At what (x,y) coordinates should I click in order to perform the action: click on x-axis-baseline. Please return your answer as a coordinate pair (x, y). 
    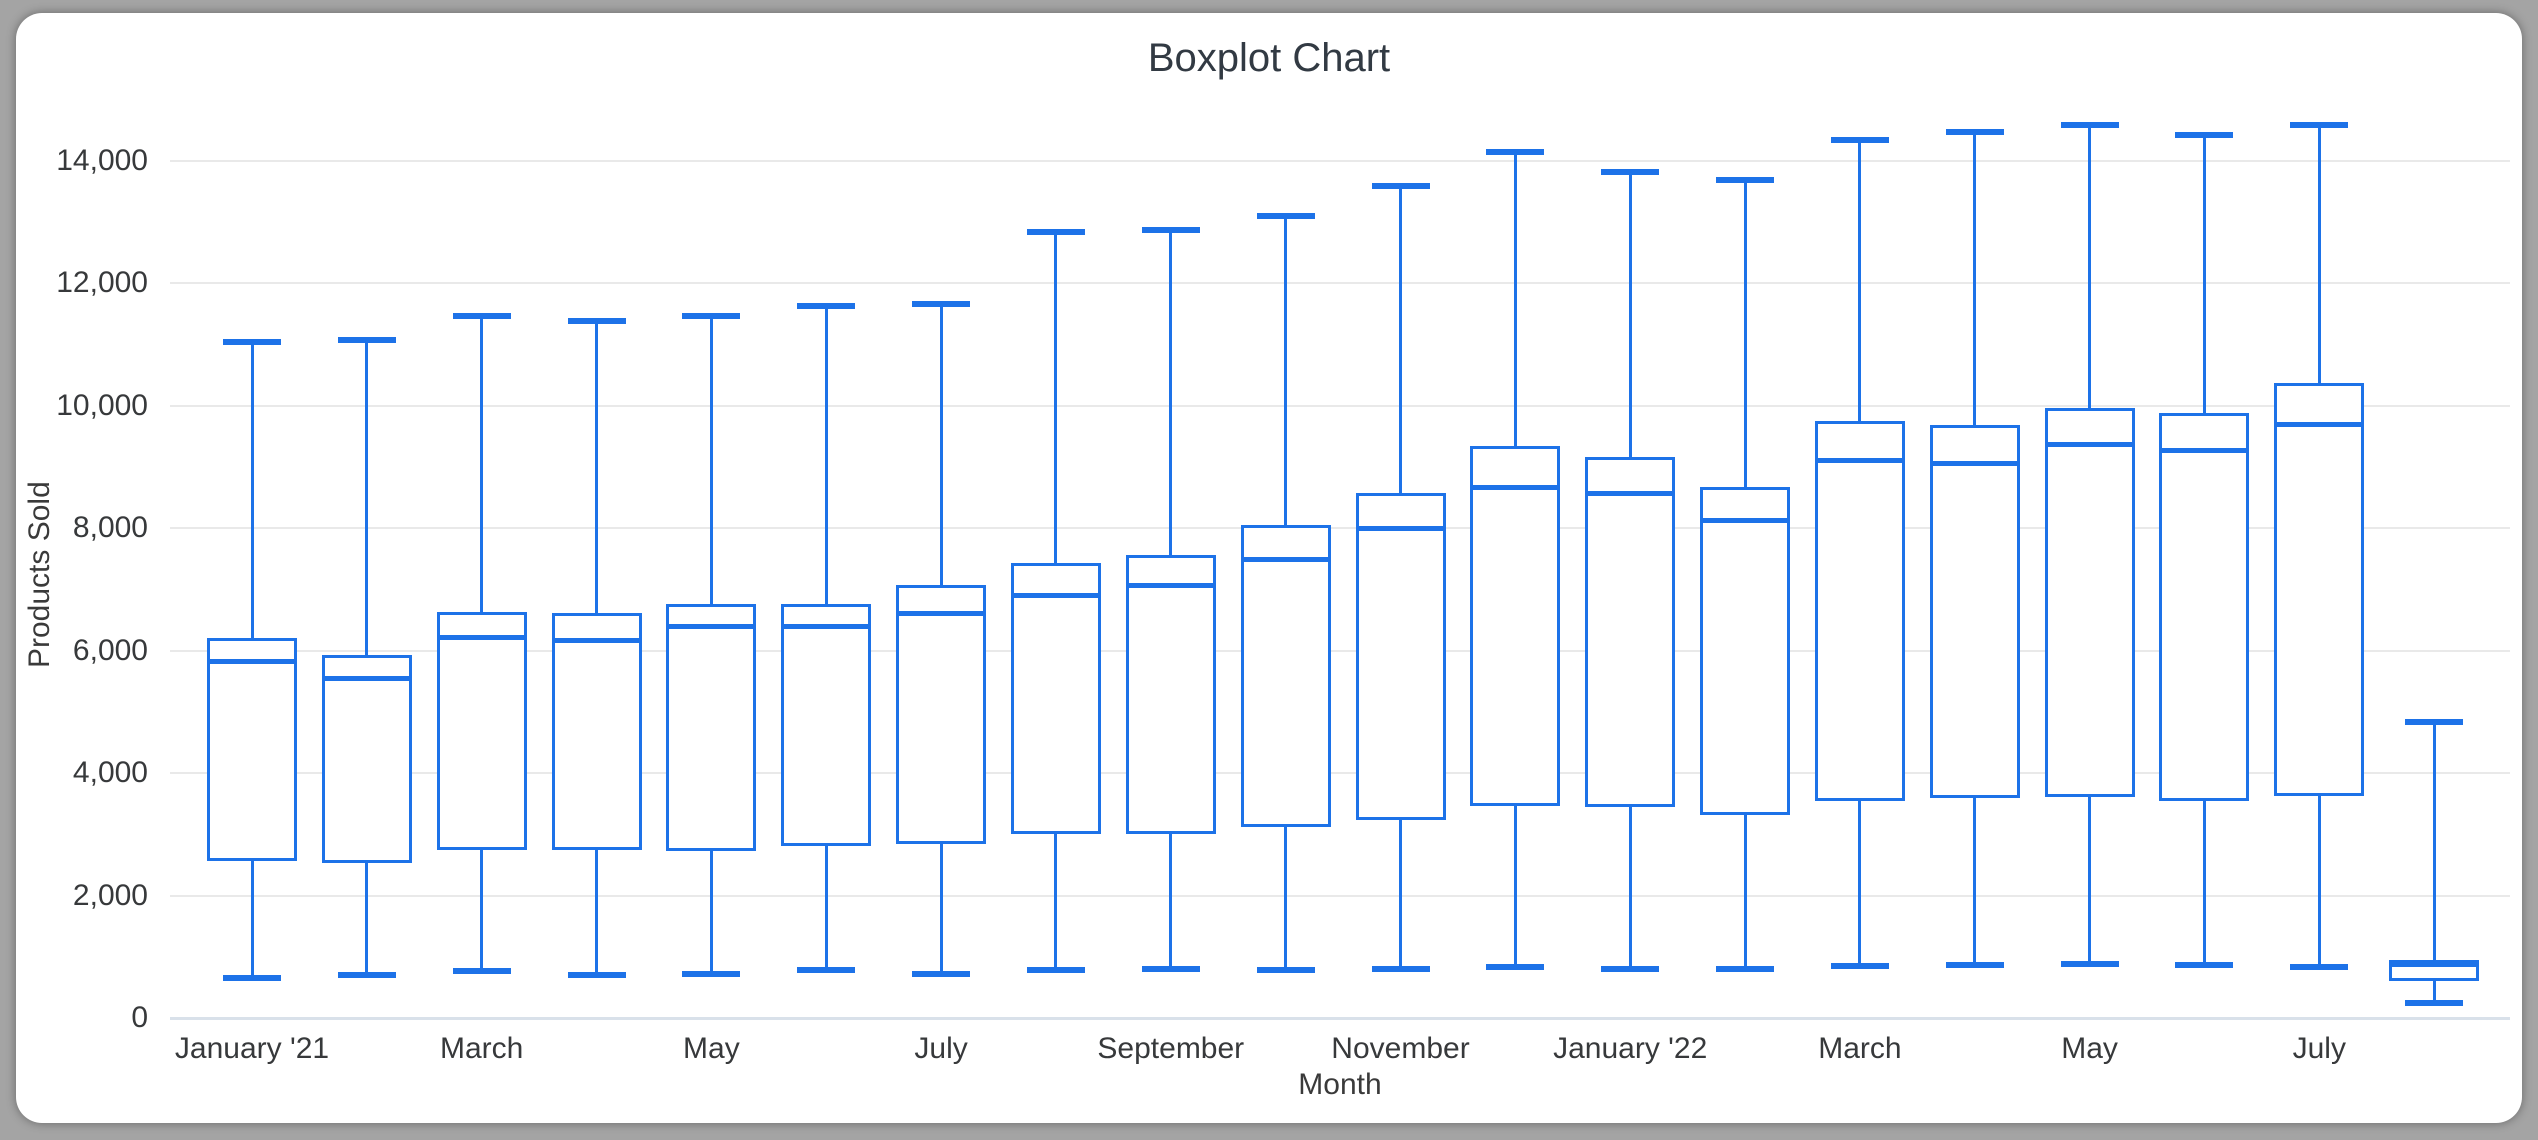
    Looking at the image, I should click on (1340, 1018).